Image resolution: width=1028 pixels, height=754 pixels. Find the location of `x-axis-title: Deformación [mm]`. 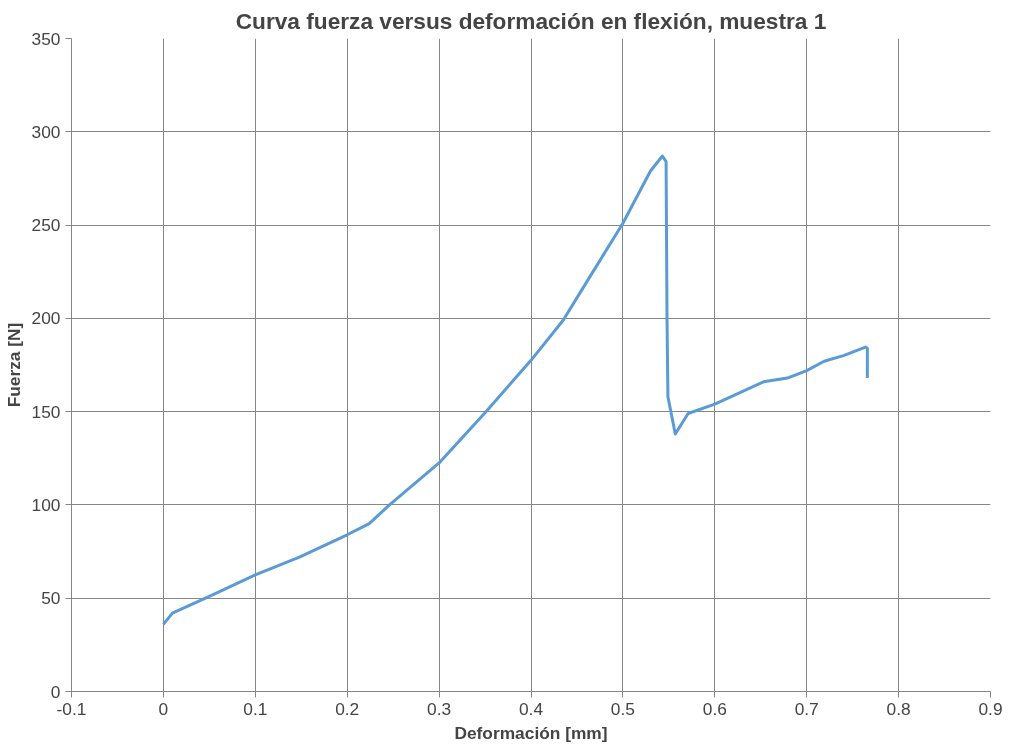

x-axis-title: Deformación [mm] is located at coordinates (531, 732).